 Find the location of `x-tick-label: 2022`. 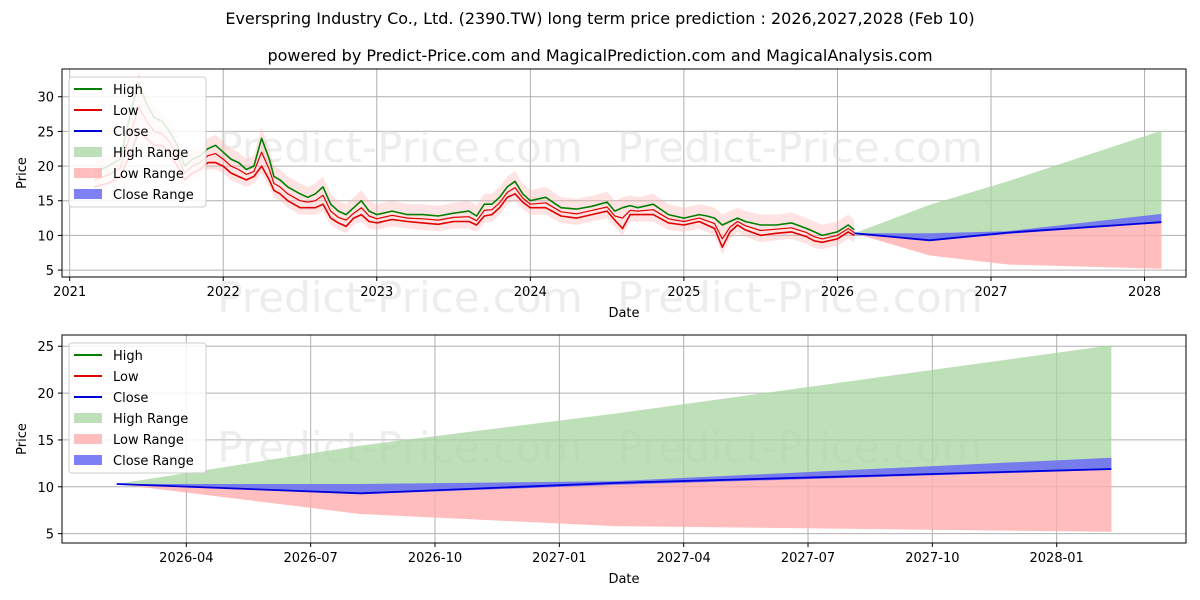

x-tick-label: 2022 is located at coordinates (223, 292).